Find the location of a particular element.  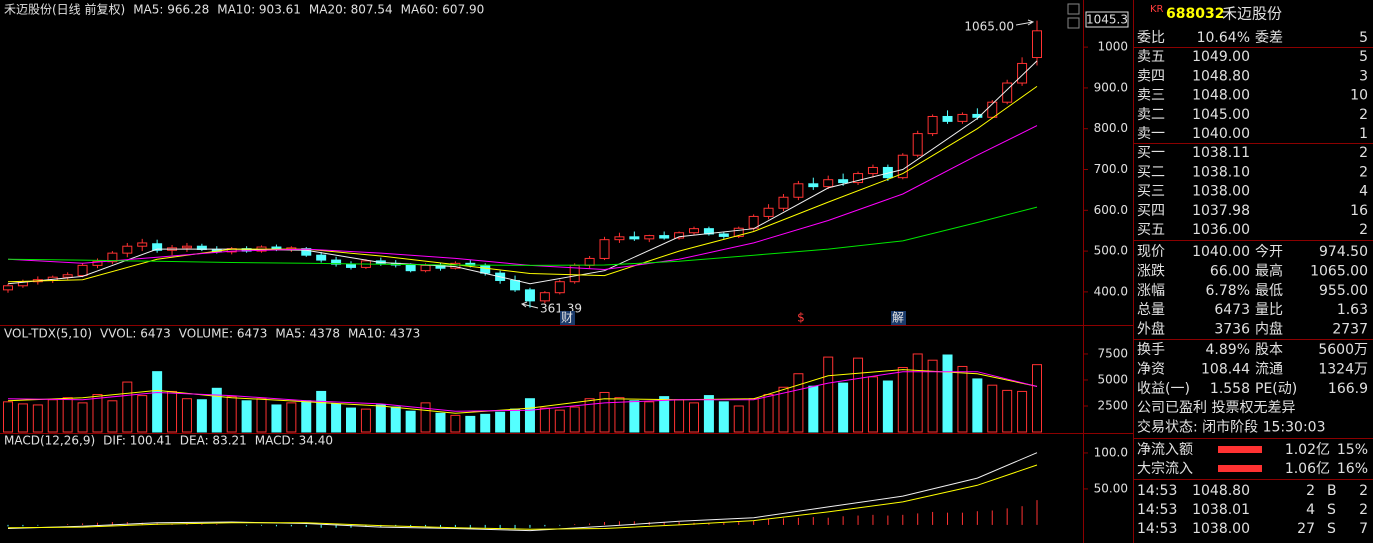

info-cell: 4.89% is located at coordinates (1228, 350).